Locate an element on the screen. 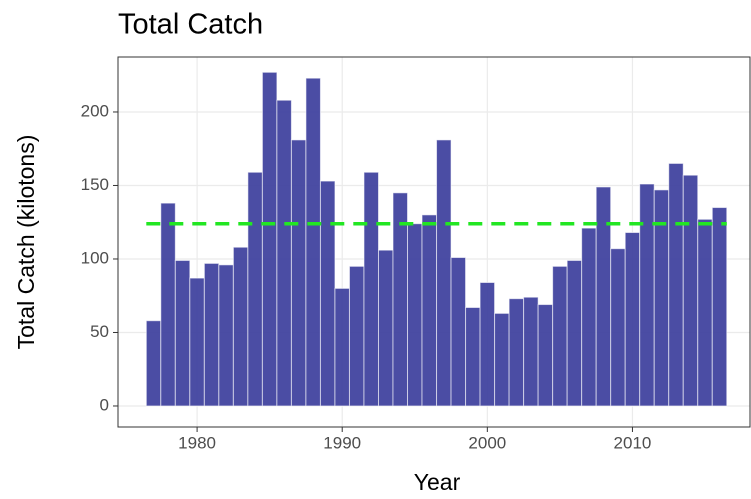 Image resolution: width=751 pixels, height=499 pixels. y-tick-label: 100 is located at coordinates (95, 257).